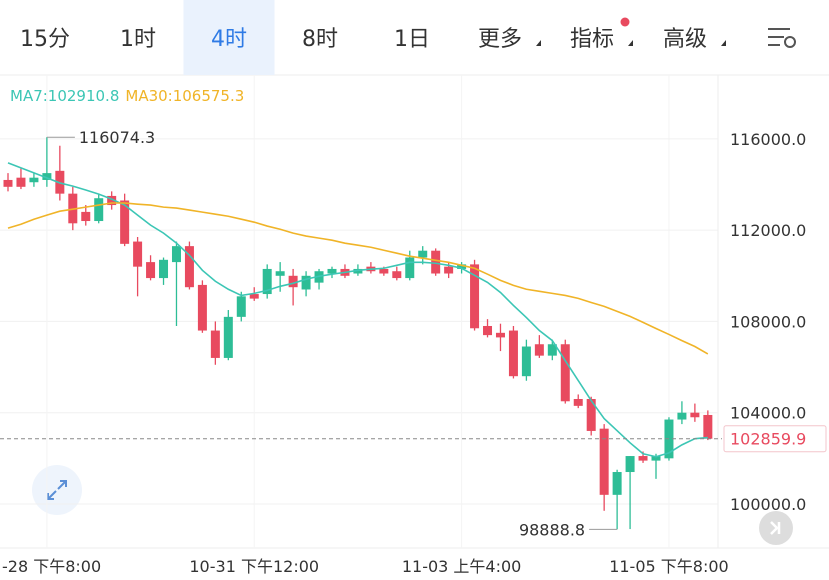 This screenshot has height=580, width=829. I want to click on tab: 15分, so click(45, 39).